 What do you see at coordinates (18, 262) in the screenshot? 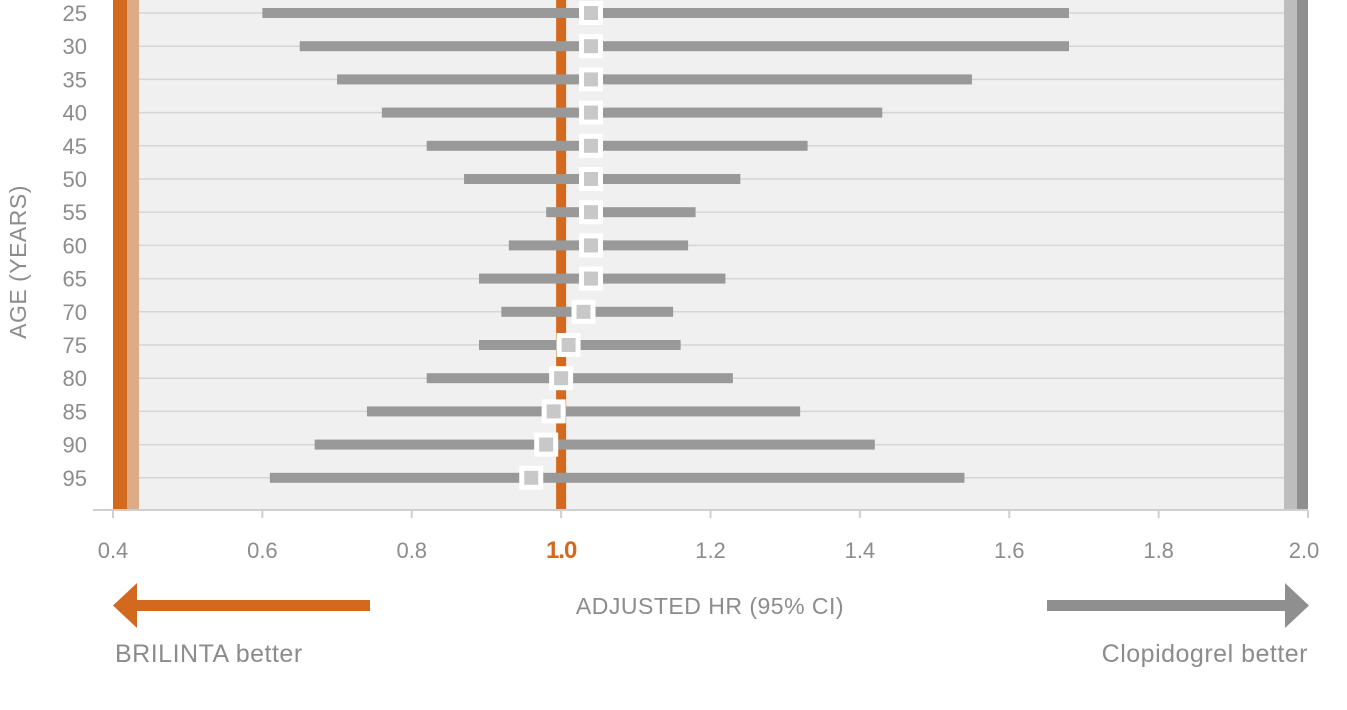
I see `y-axis-title: AGE (YEARS)` at bounding box center [18, 262].